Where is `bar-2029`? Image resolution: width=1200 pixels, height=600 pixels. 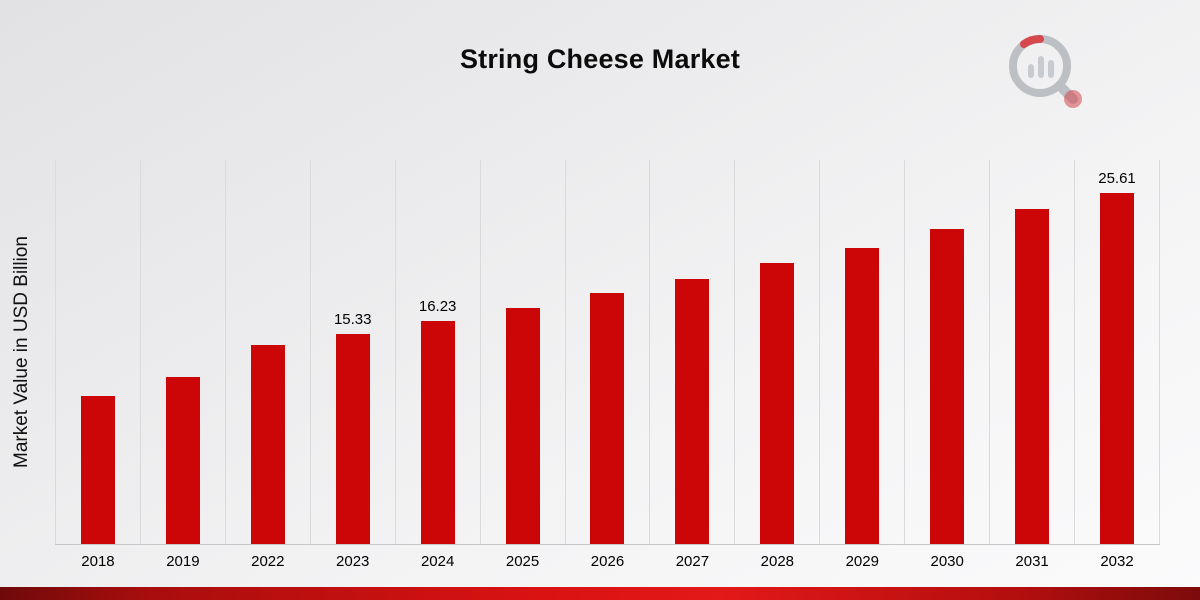
bar-2029 is located at coordinates (862, 395).